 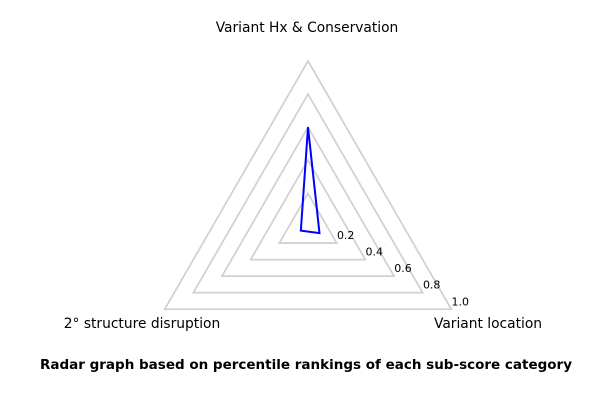 I want to click on radial-tick-label: 0.6, so click(x=403, y=268).